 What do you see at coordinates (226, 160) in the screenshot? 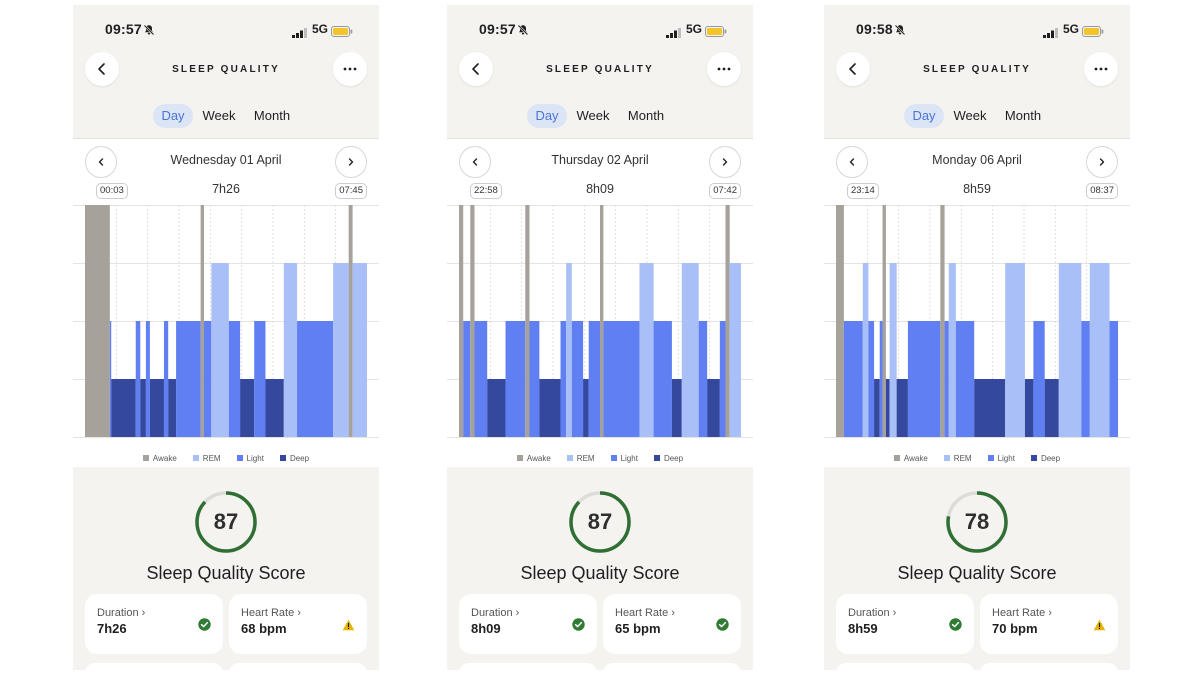
I see `date-label: Wednesday 01 April` at bounding box center [226, 160].